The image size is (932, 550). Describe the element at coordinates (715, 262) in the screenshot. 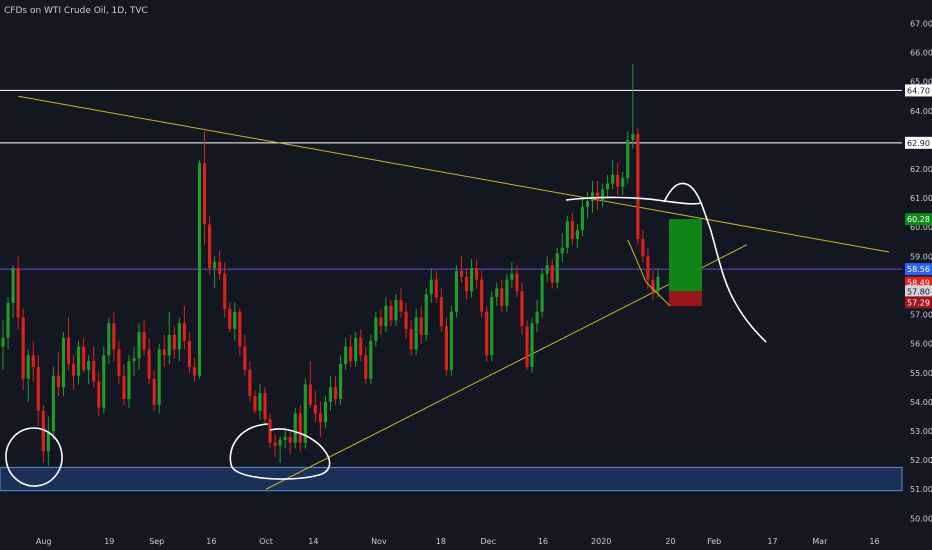

I see `projection-drawing` at that location.